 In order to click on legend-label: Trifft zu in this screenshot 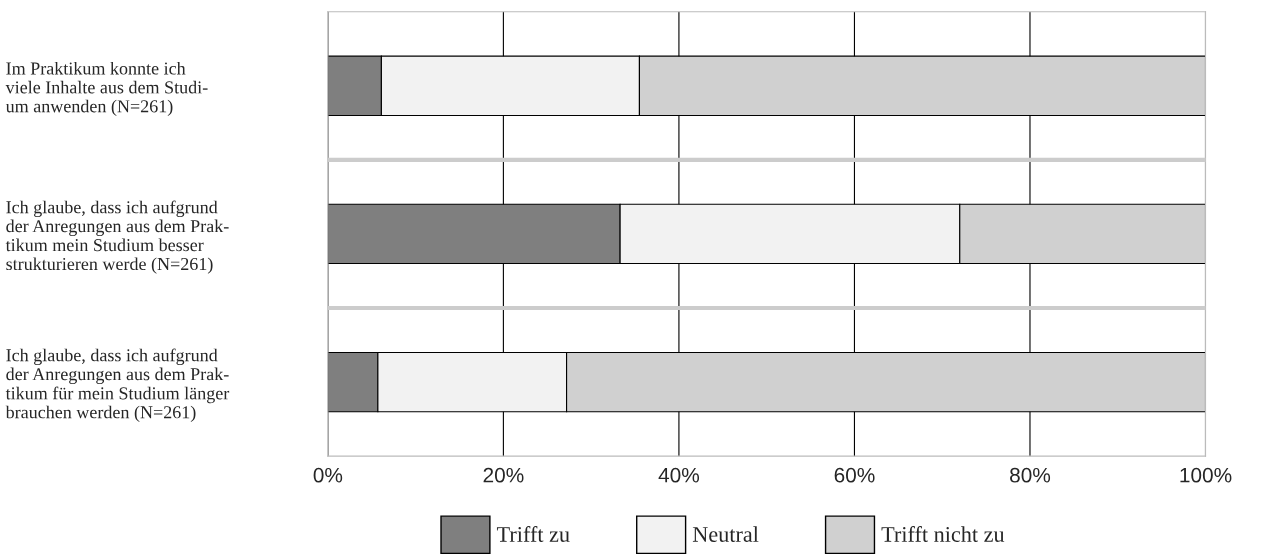, I will do `click(533, 534)`.